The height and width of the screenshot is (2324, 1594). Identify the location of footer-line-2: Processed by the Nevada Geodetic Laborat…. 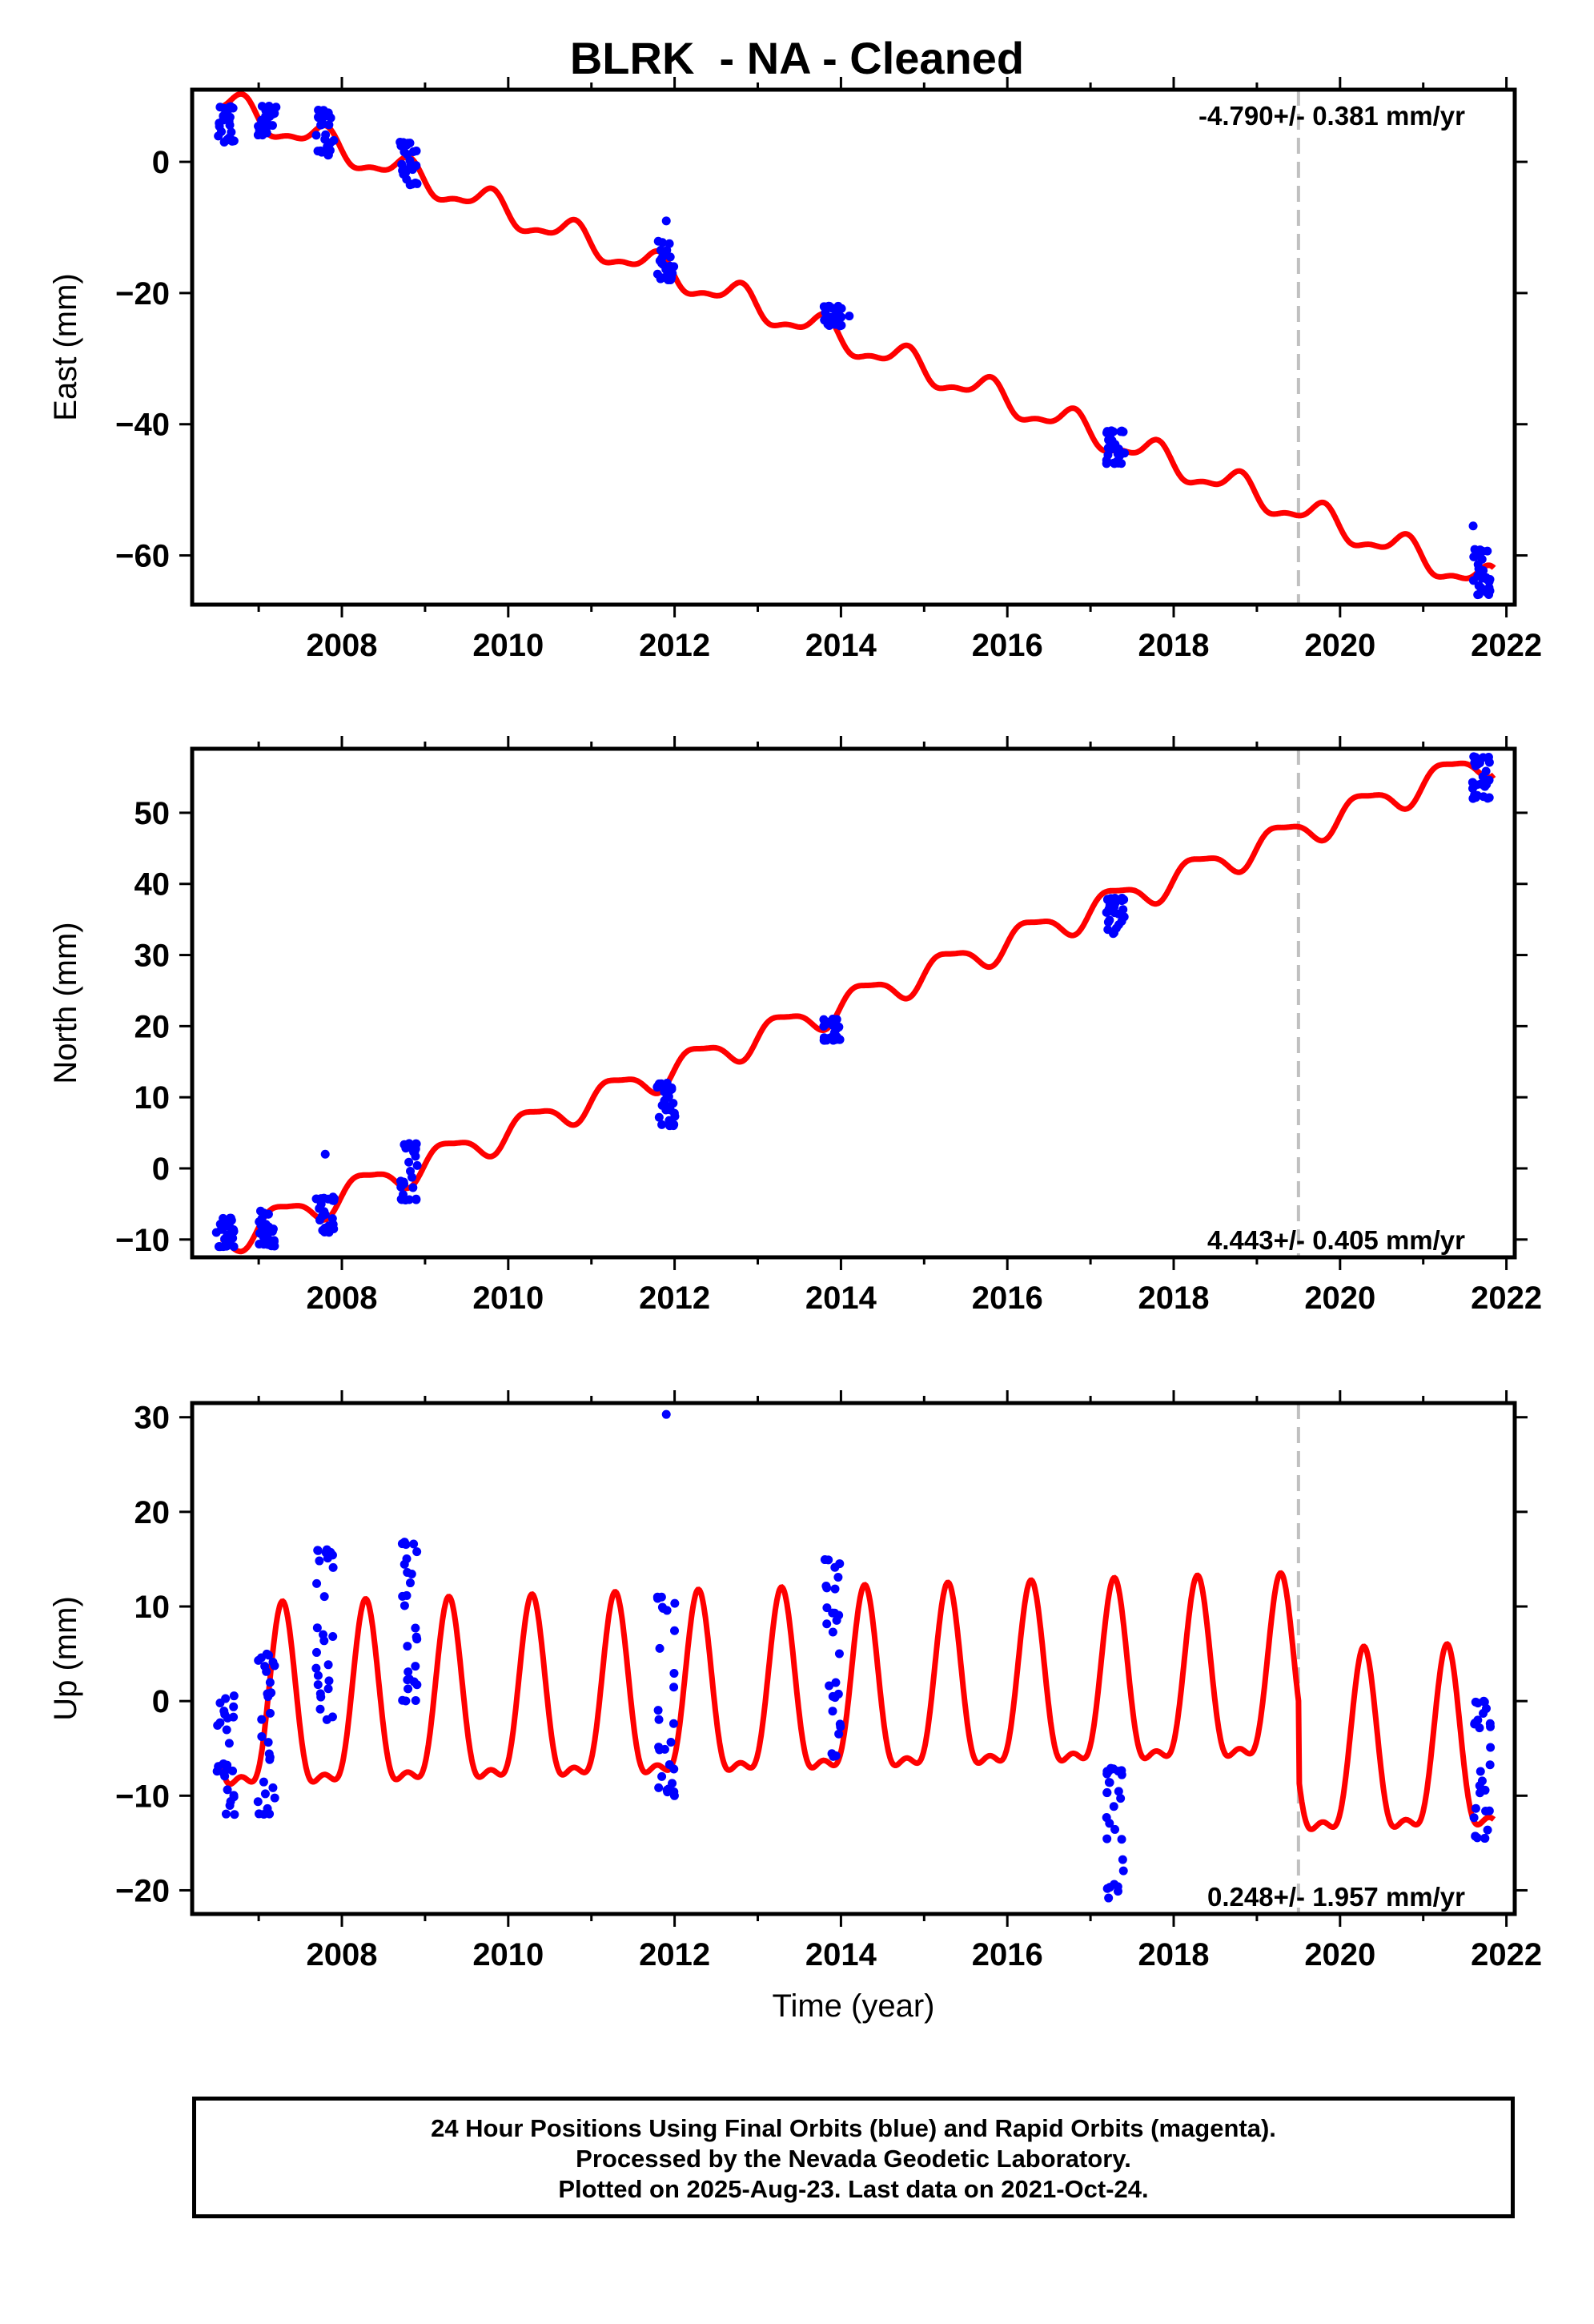
(853, 2159).